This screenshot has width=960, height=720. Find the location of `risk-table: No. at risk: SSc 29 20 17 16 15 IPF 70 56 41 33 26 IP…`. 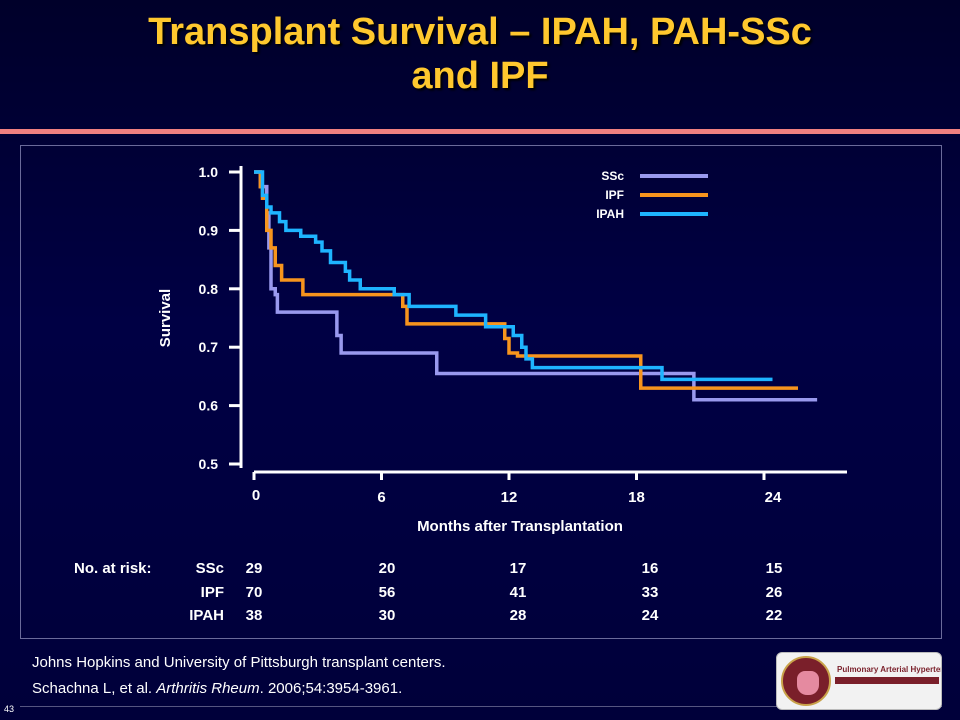

risk-table: No. at risk: SSc 29 20 17 16 15 IPF 70 56 41 33 26 IP… is located at coordinates (428, 592).